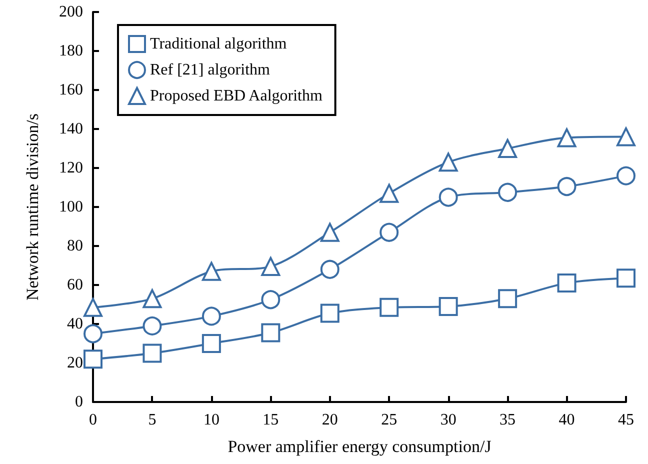 This screenshot has width=648, height=464. I want to click on y-axis-title: Network runtime division/s, so click(32, 207).